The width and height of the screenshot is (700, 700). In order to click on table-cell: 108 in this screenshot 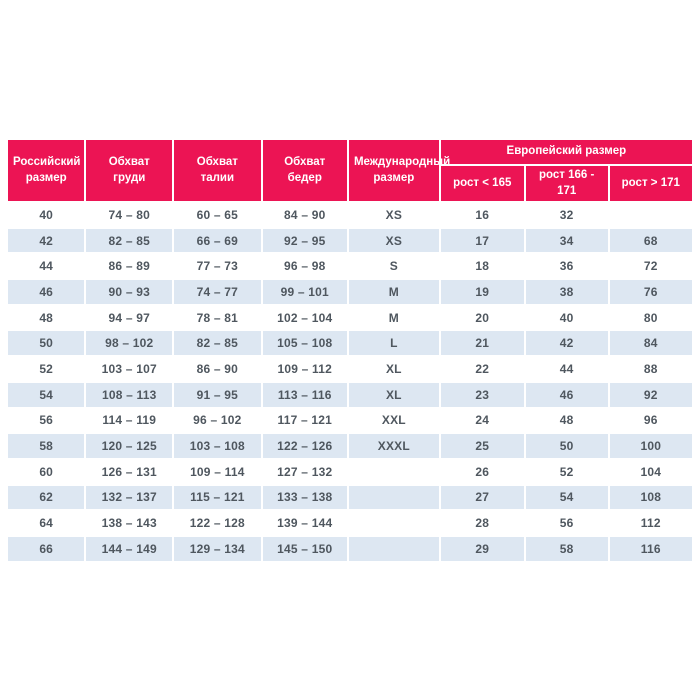, I will do `click(650, 497)`.